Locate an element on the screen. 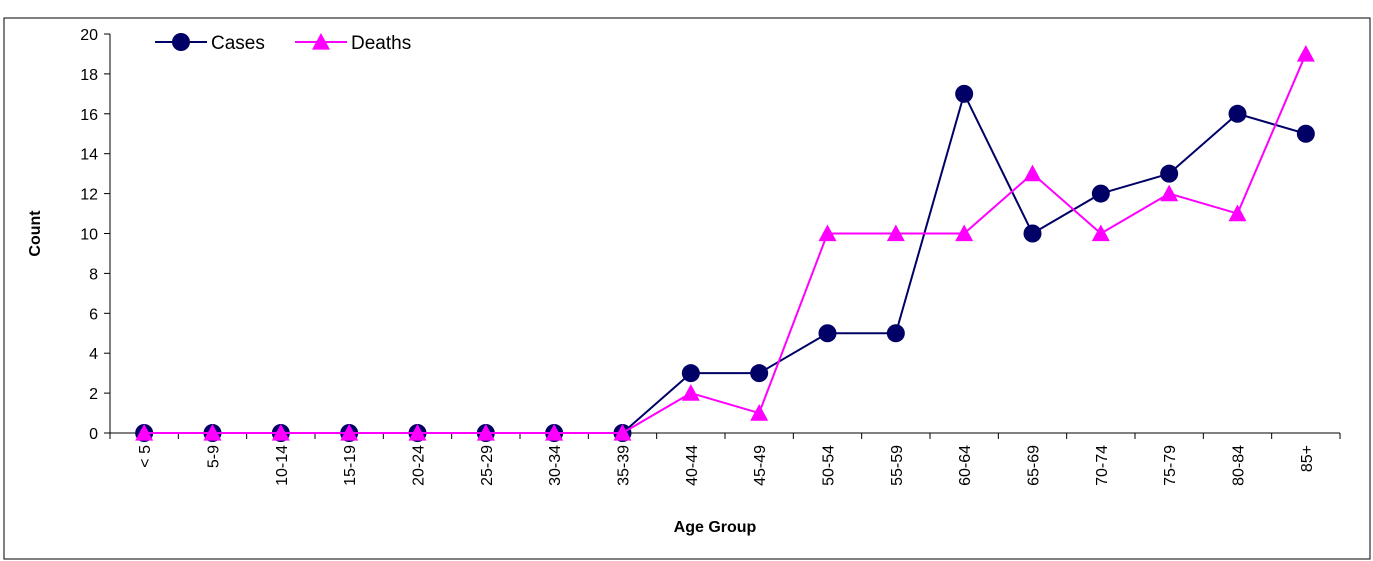 Image resolution: width=1373 pixels, height=561 pixels. x-tick-label: 55-59 is located at coordinates (897, 465).